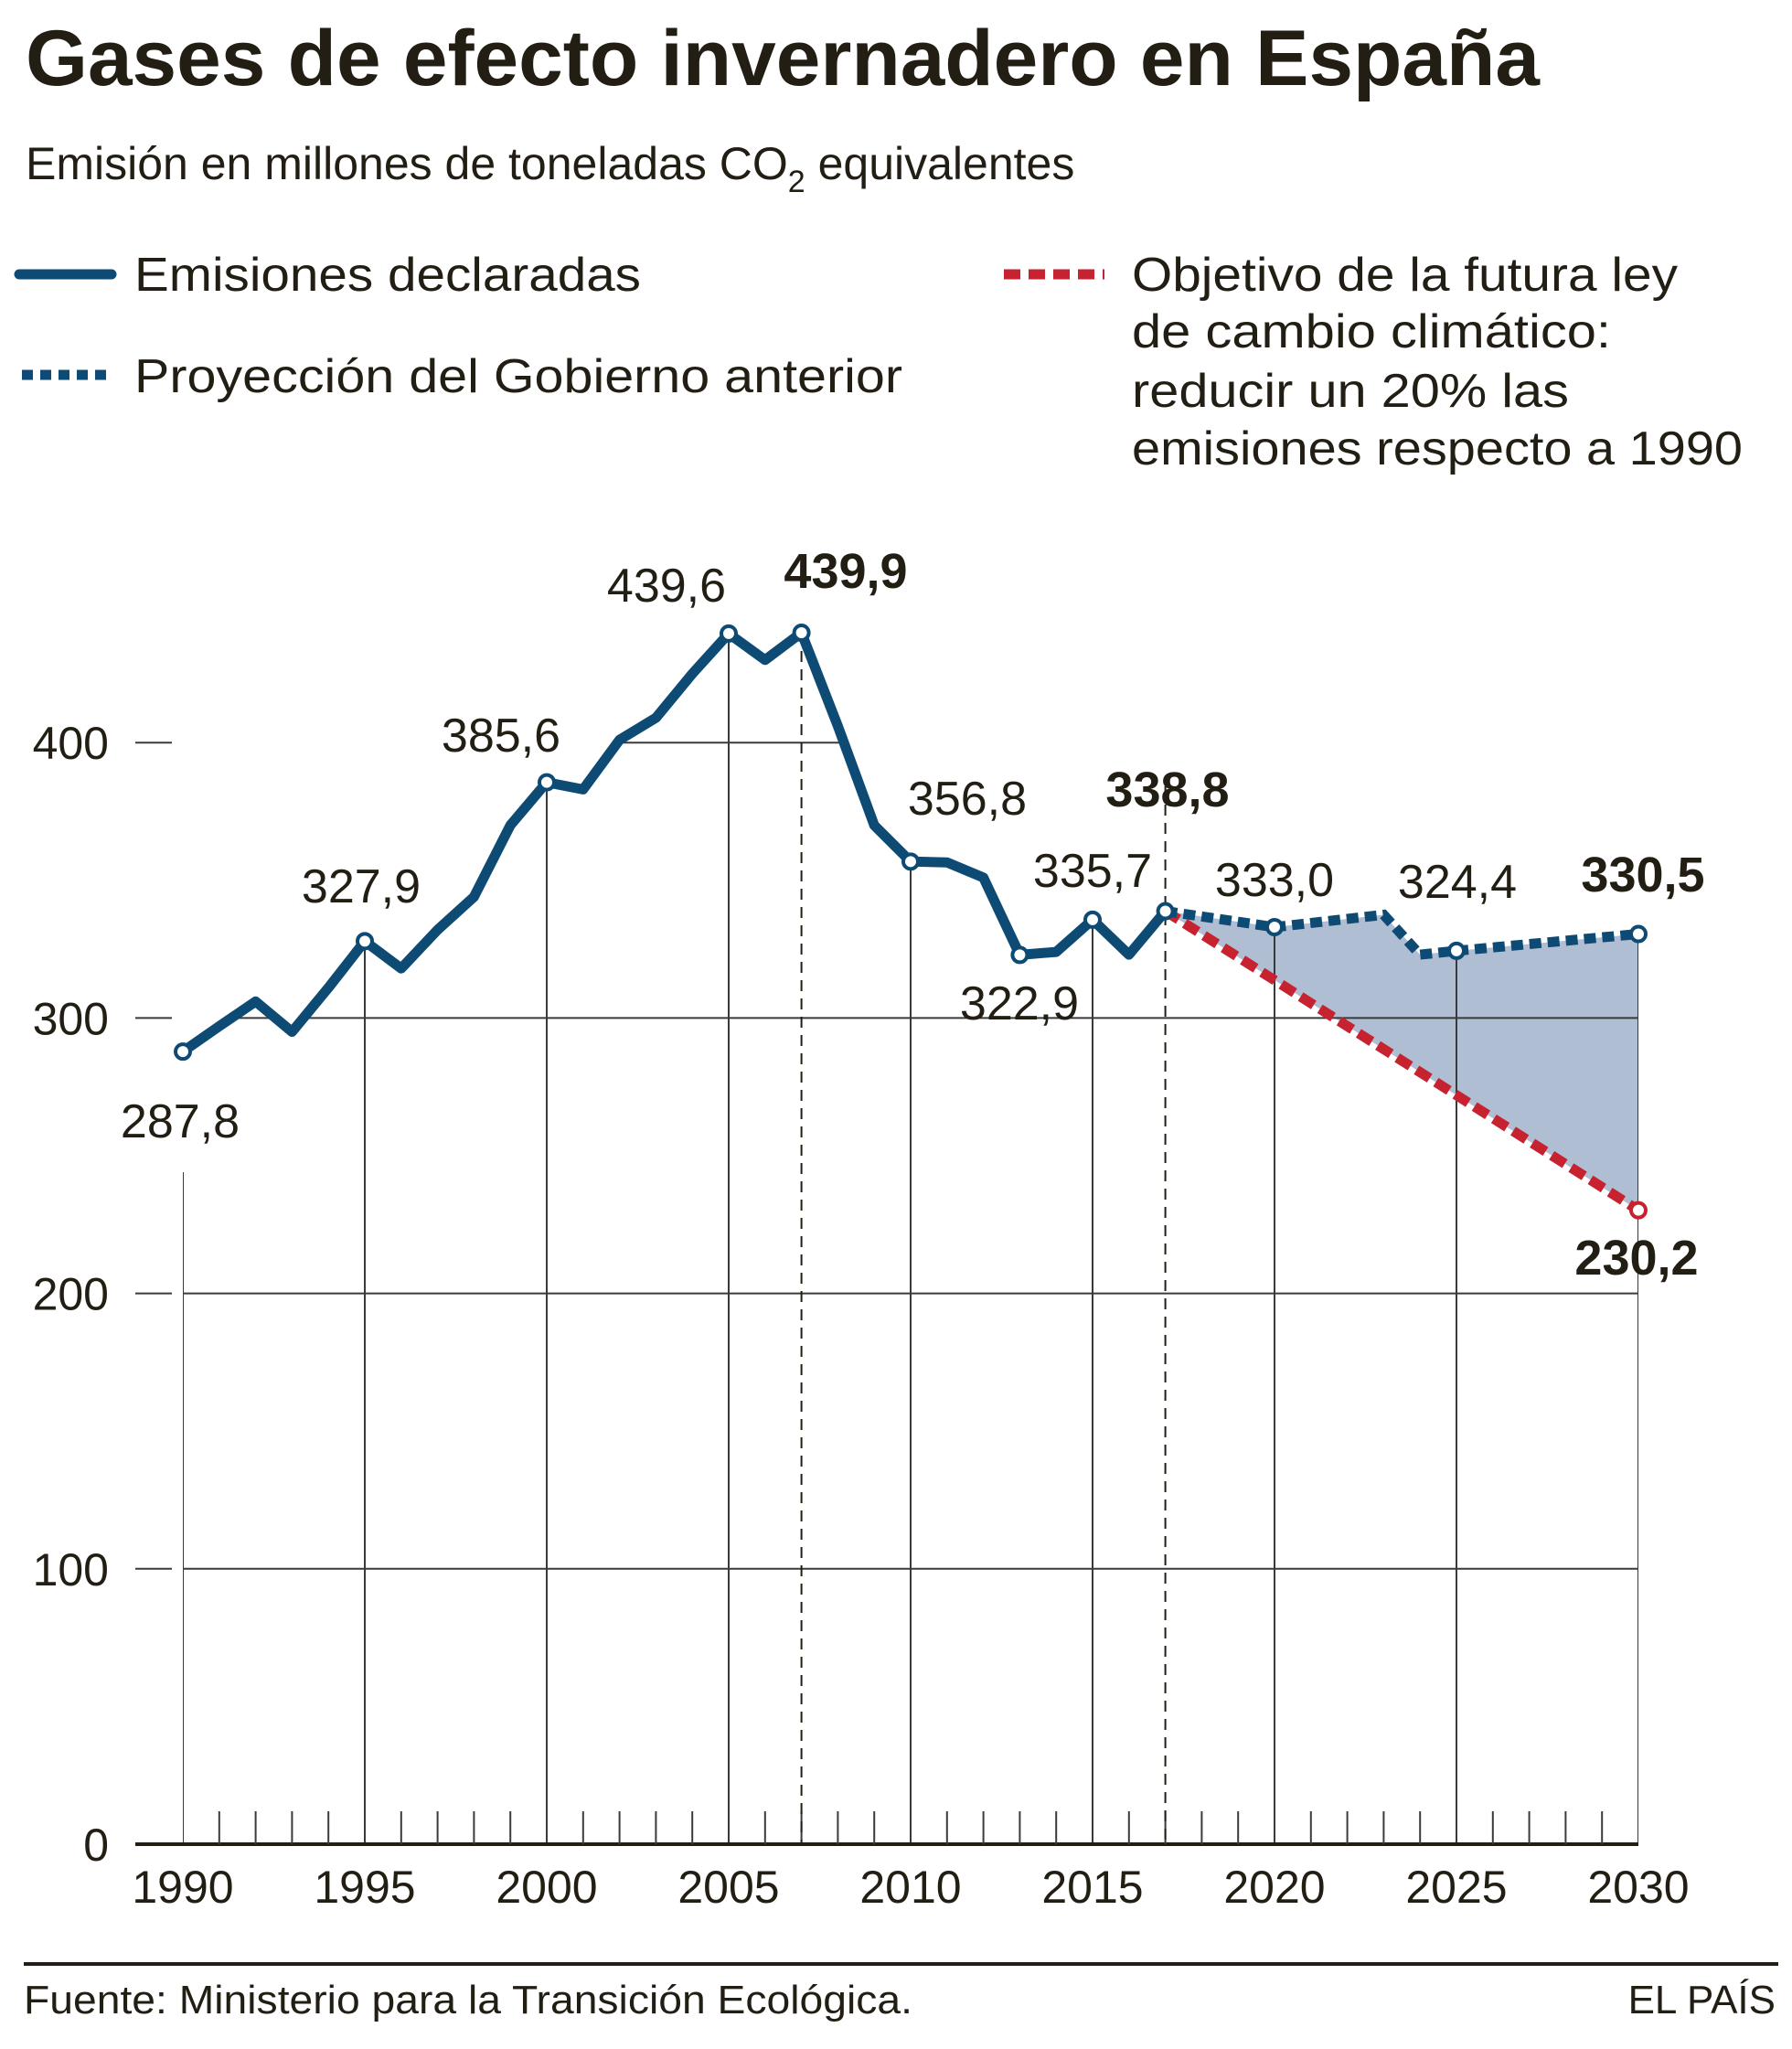 Image resolution: width=1792 pixels, height=2049 pixels. What do you see at coordinates (364, 1887) in the screenshot?
I see `x-tick-label-1995: 1995` at bounding box center [364, 1887].